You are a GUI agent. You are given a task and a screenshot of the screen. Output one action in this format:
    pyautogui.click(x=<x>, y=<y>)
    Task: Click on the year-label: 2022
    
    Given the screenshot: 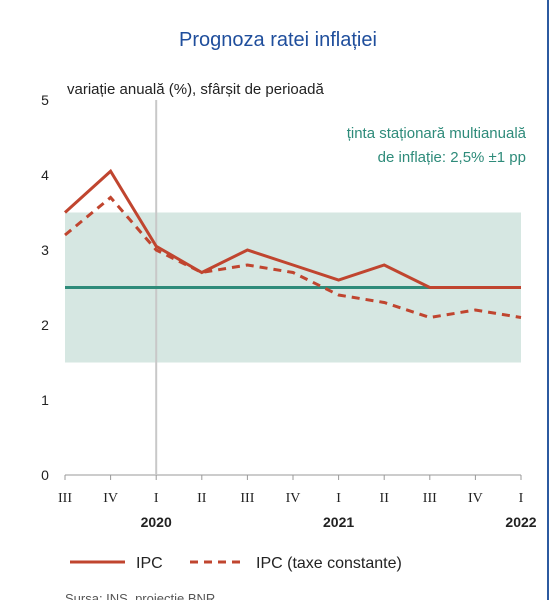 What is the action you would take?
    pyautogui.click(x=520, y=522)
    